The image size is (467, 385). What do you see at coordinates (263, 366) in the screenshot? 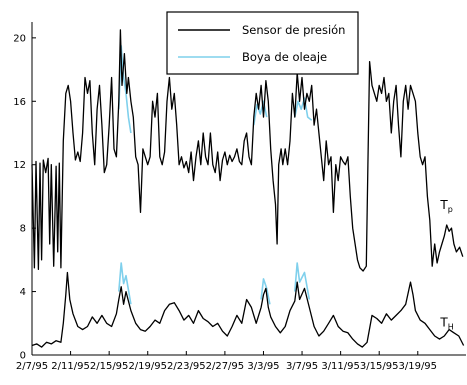
I see `x-tick-label: 3/3/95` at bounding box center [263, 366].